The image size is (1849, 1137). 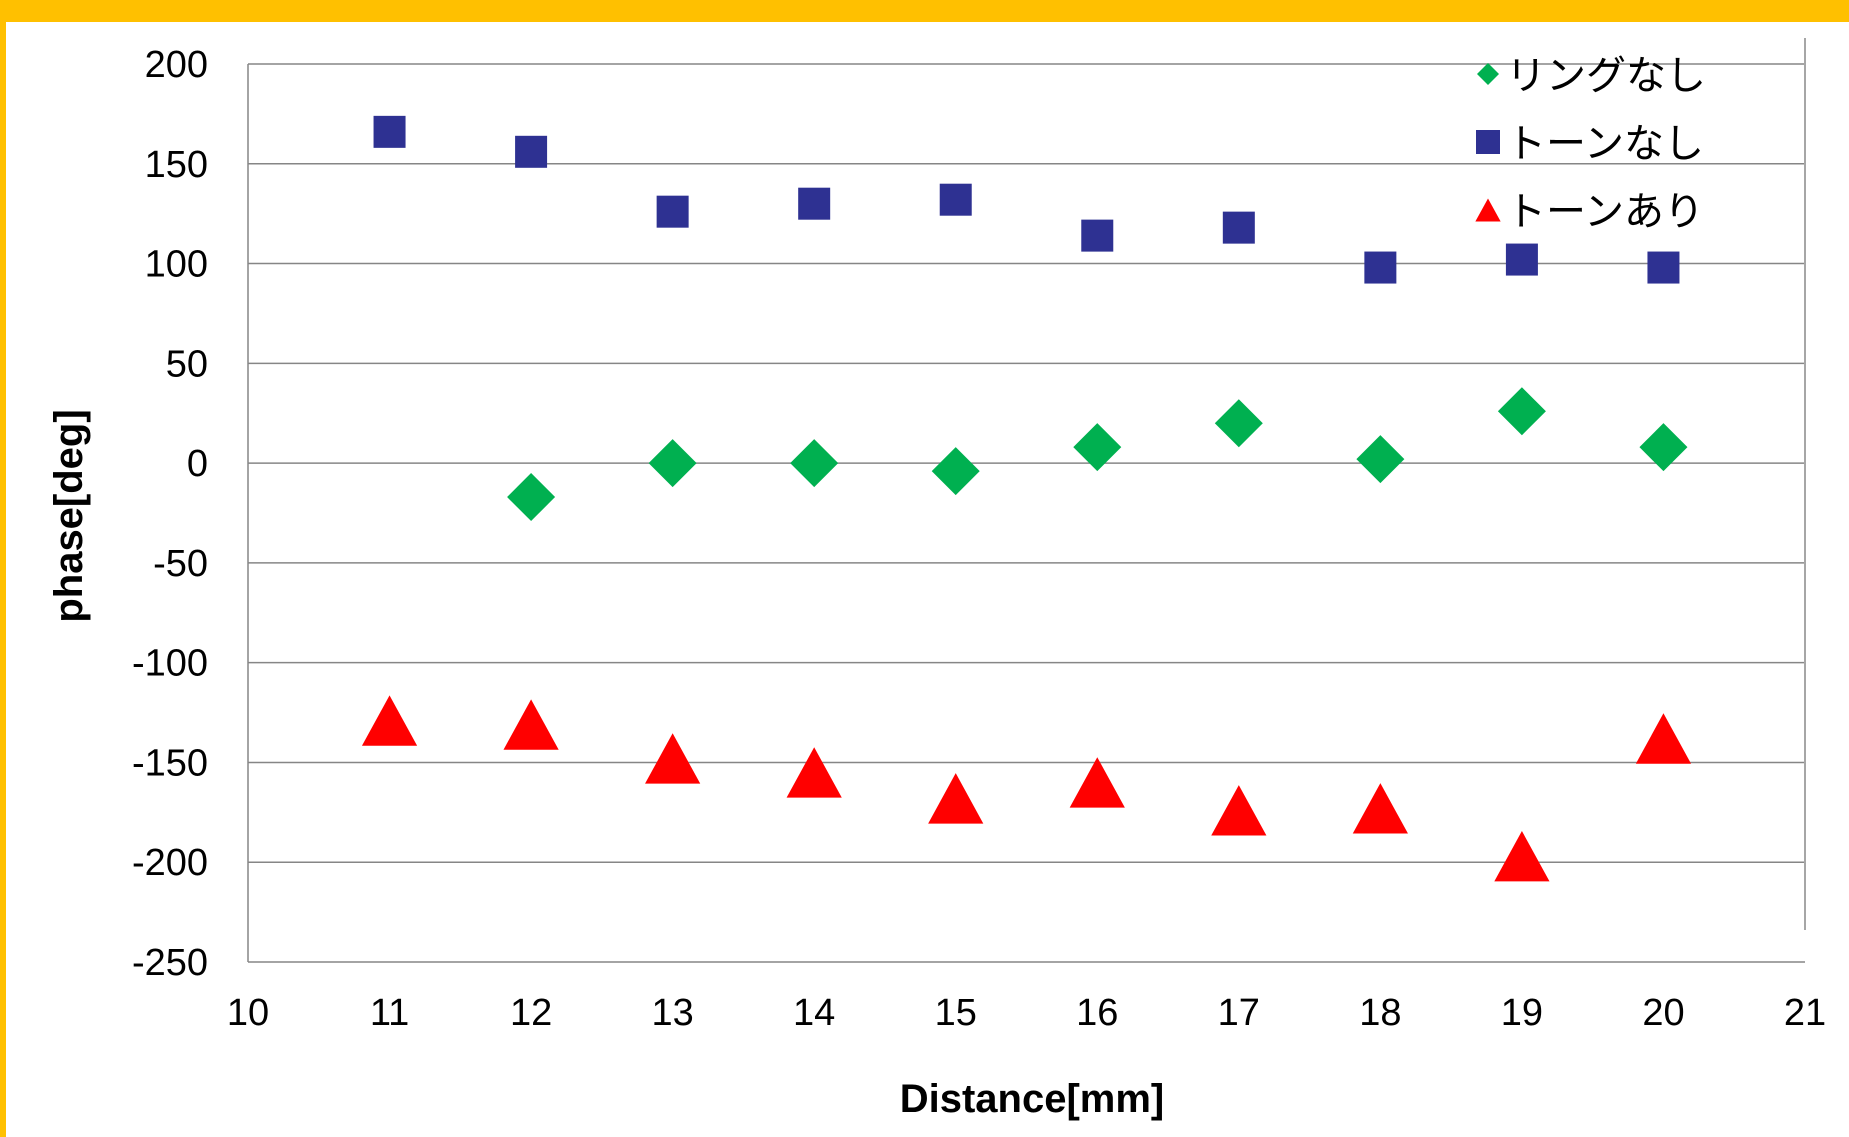 I want to click on x-tick-label: 19, so click(x=1522, y=1013).